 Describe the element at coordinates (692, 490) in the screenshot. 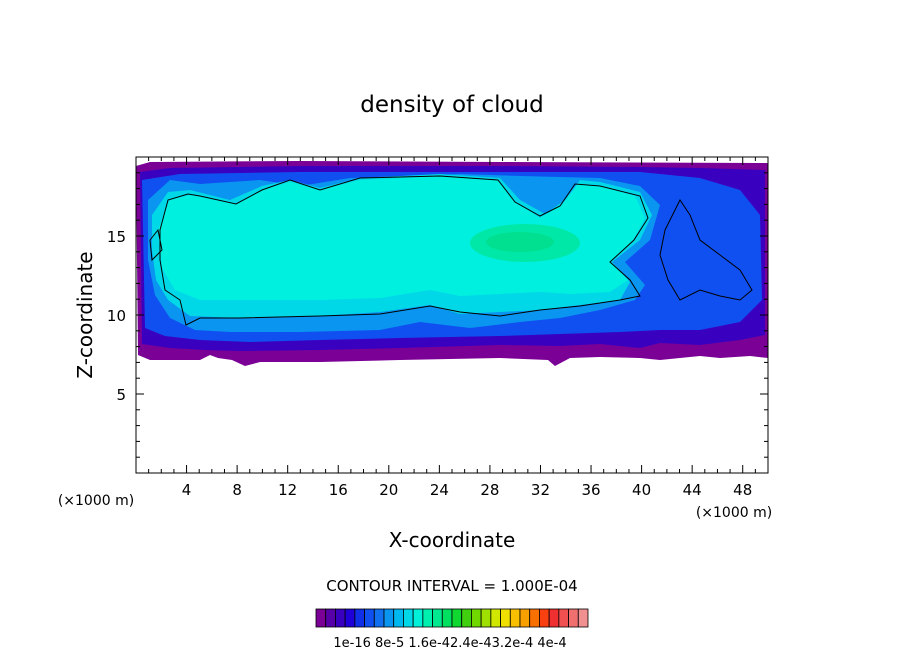

I see `x-tick-label: 44` at that location.